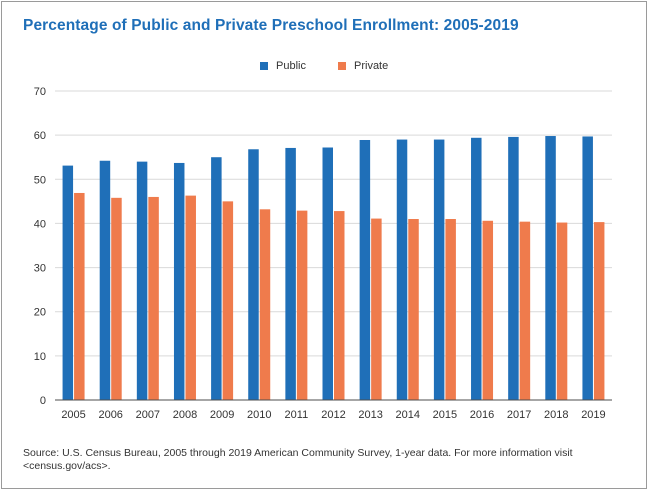 The height and width of the screenshot is (492, 650). I want to click on x-tick-label: 2015, so click(445, 415).